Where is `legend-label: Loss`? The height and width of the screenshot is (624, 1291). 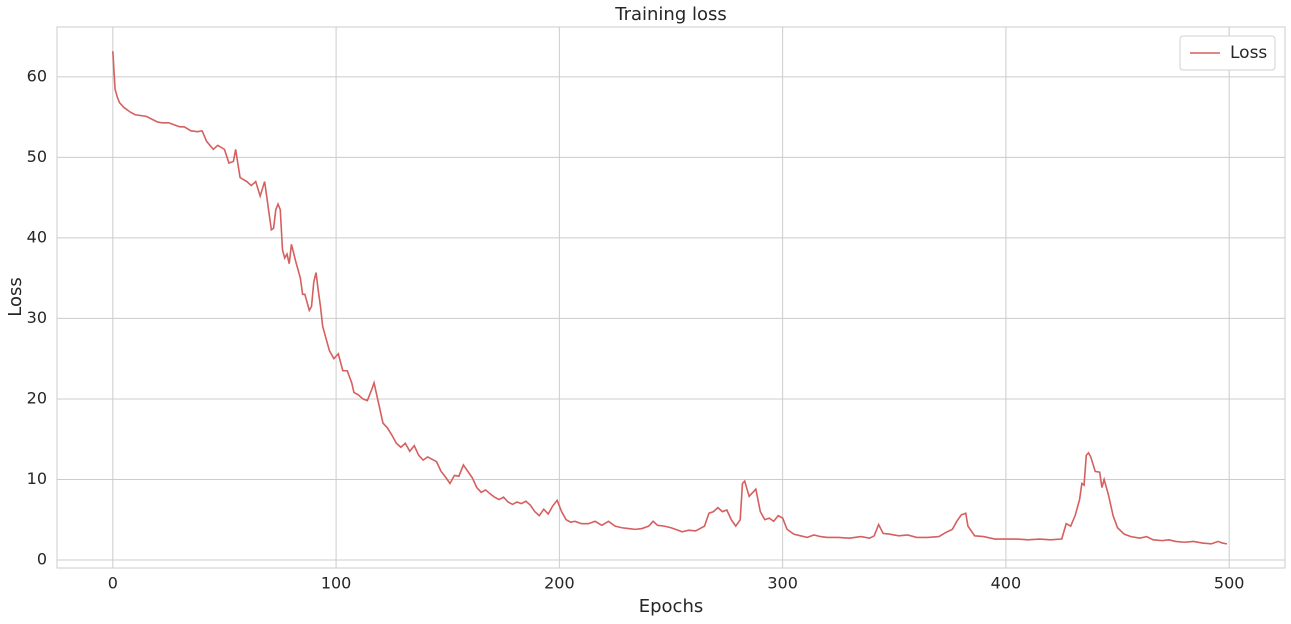 legend-label: Loss is located at coordinates (1248, 53).